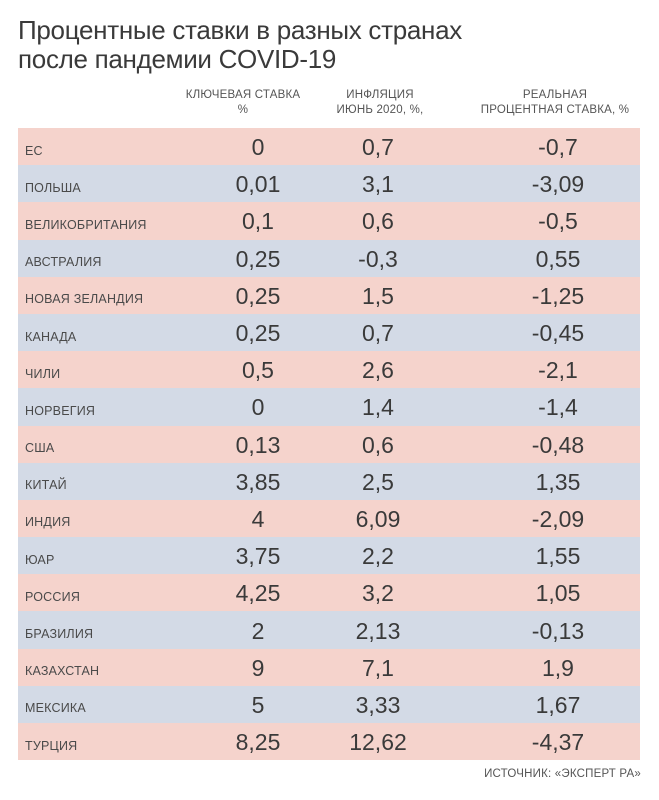  I want to click on inflation-cell: 3,33, so click(378, 704).